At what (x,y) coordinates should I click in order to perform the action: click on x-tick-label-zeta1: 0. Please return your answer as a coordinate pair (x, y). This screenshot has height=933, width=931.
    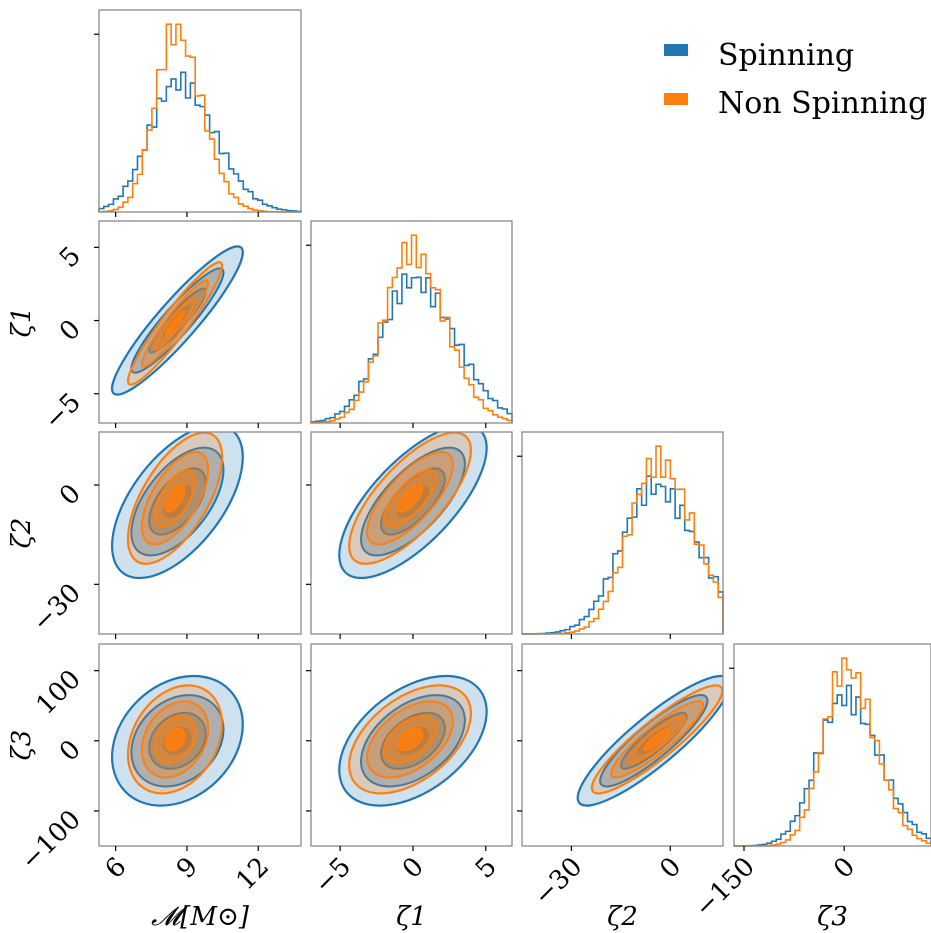
    Looking at the image, I should click on (413, 868).